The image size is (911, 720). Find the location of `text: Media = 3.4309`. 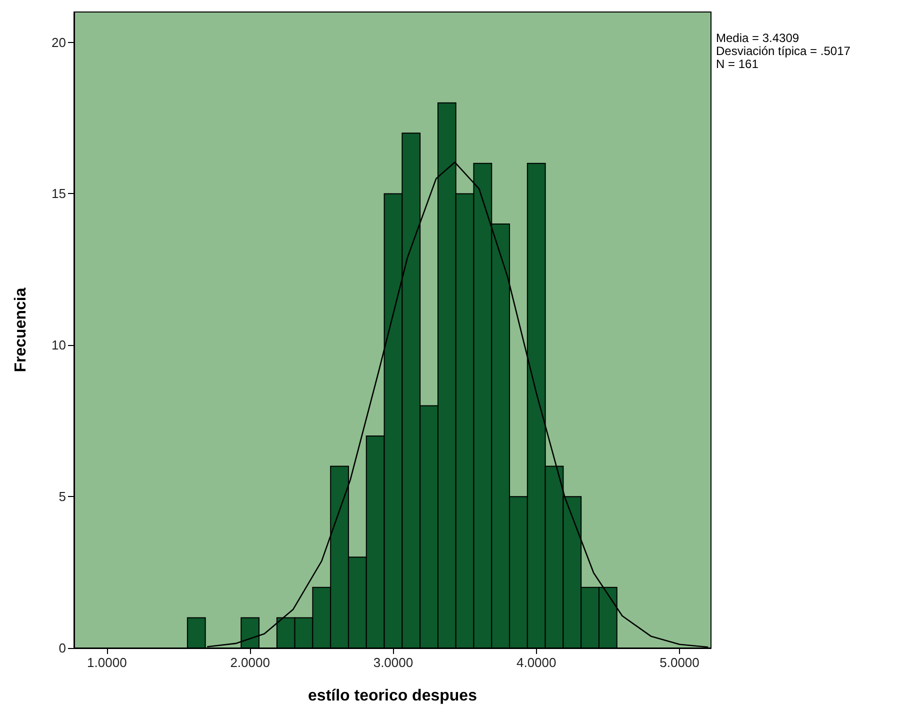

text: Media = 3.4309 is located at coordinates (758, 38).